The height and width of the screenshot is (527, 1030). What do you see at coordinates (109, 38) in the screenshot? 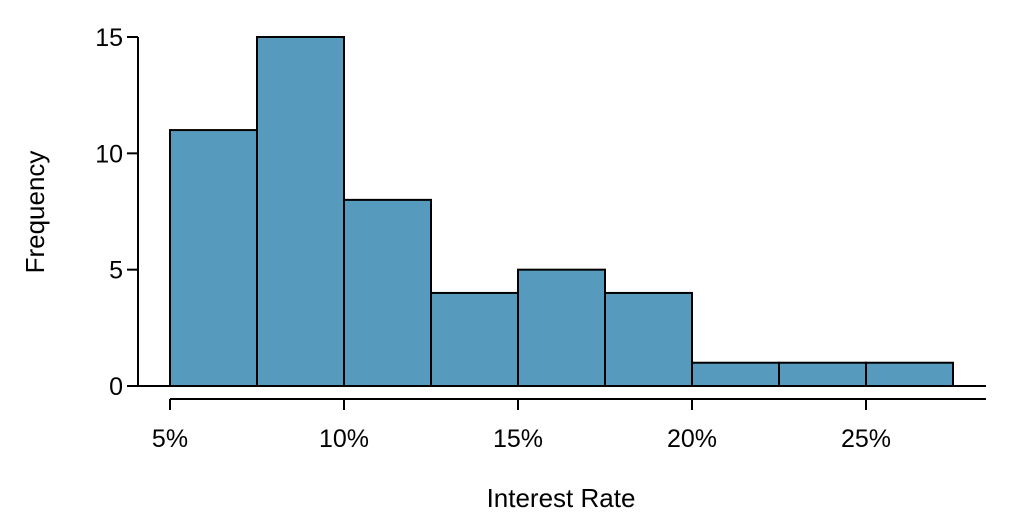
I see `y-tick-label: 15` at bounding box center [109, 38].